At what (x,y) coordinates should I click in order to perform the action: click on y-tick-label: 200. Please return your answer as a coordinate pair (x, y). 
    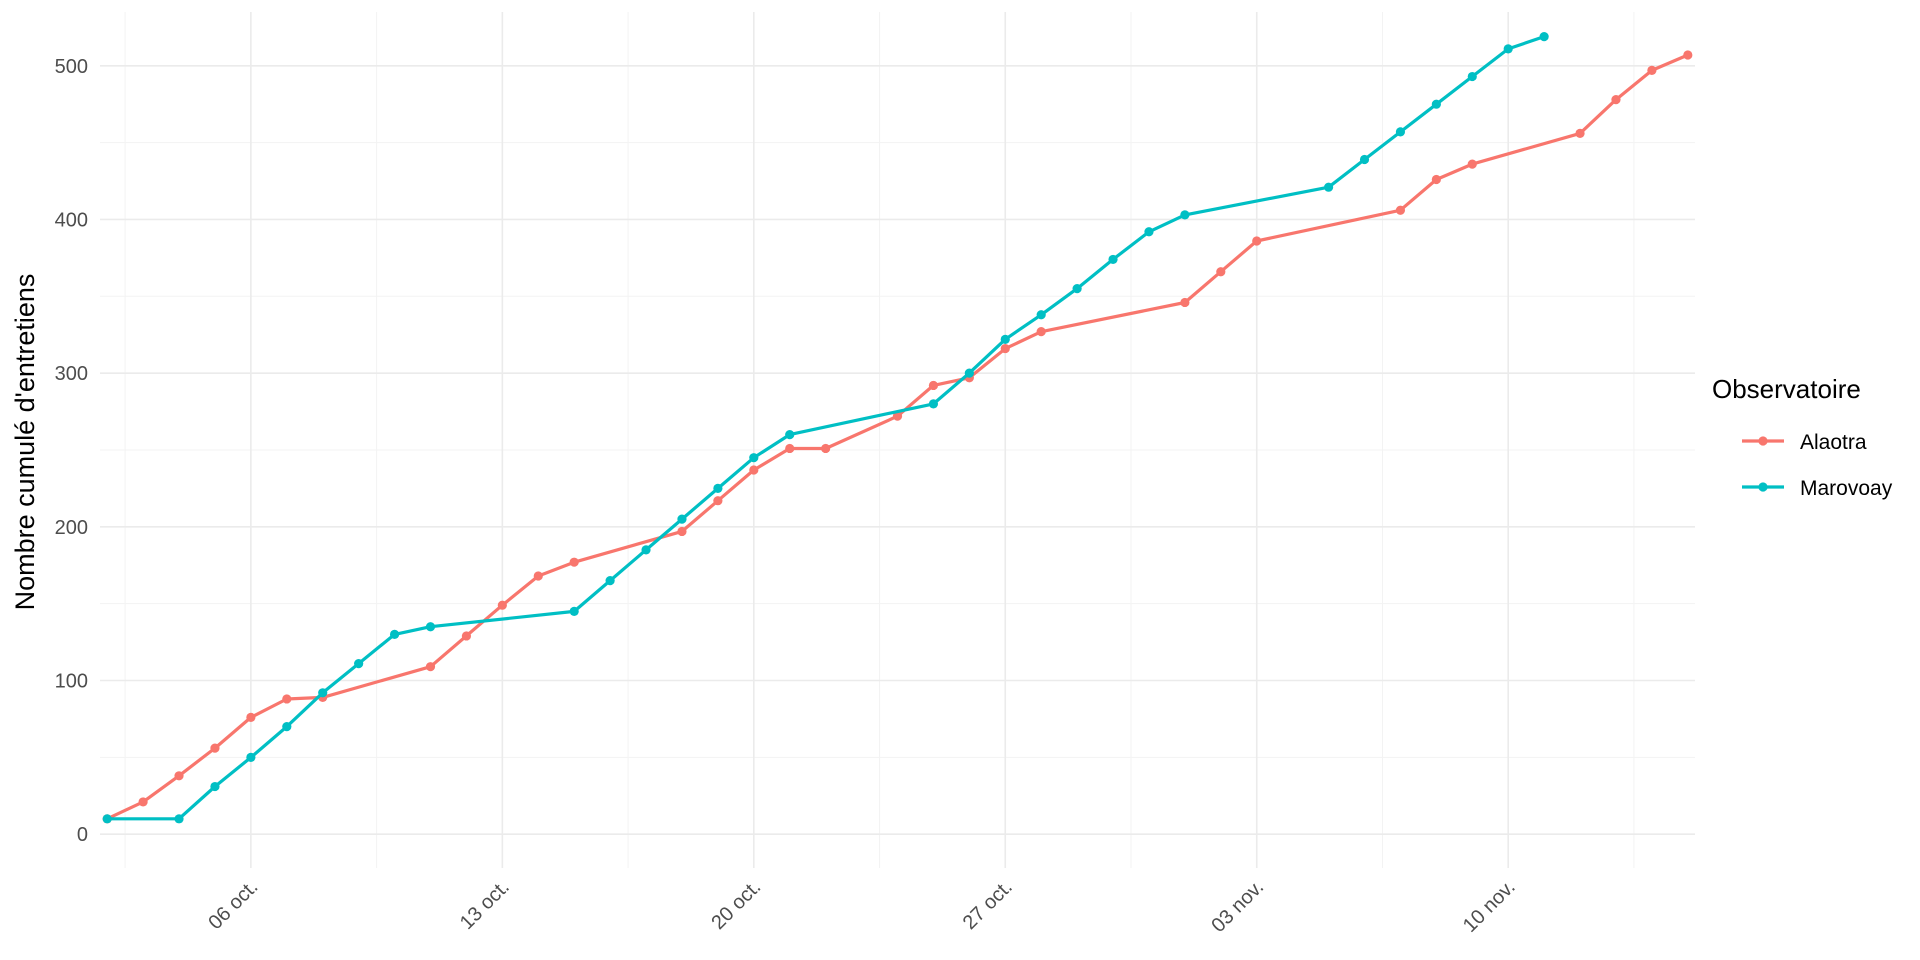
    Looking at the image, I should click on (71, 528).